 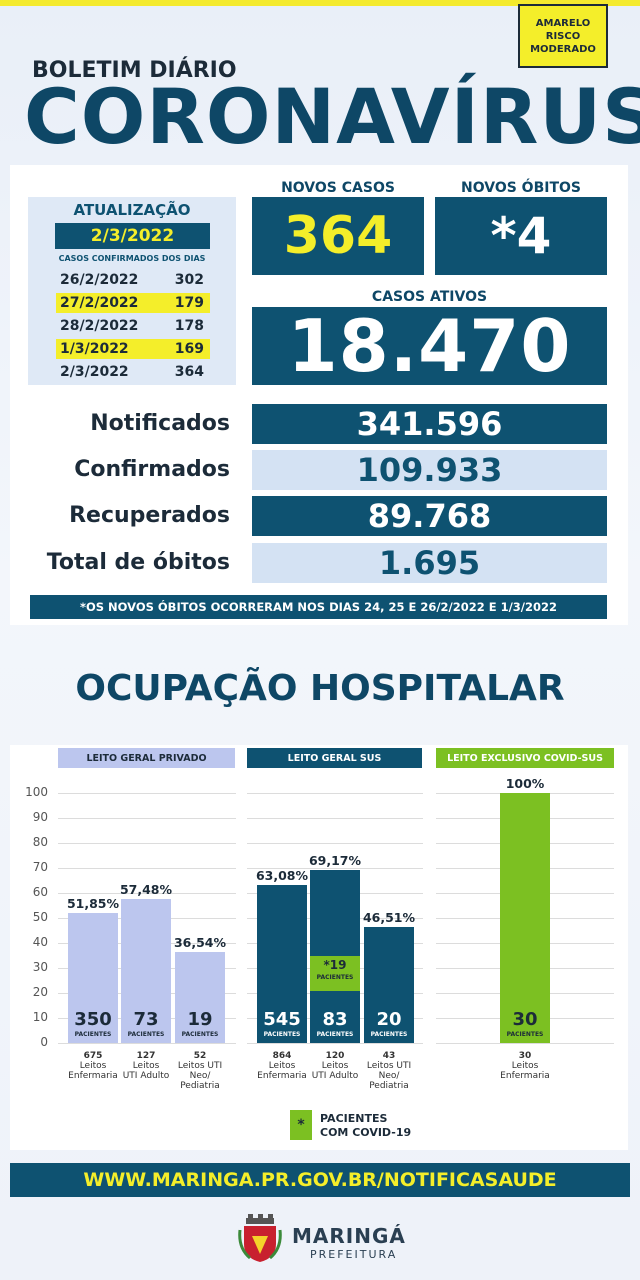 I want to click on bar-patient-count: 350, so click(x=93, y=1019).